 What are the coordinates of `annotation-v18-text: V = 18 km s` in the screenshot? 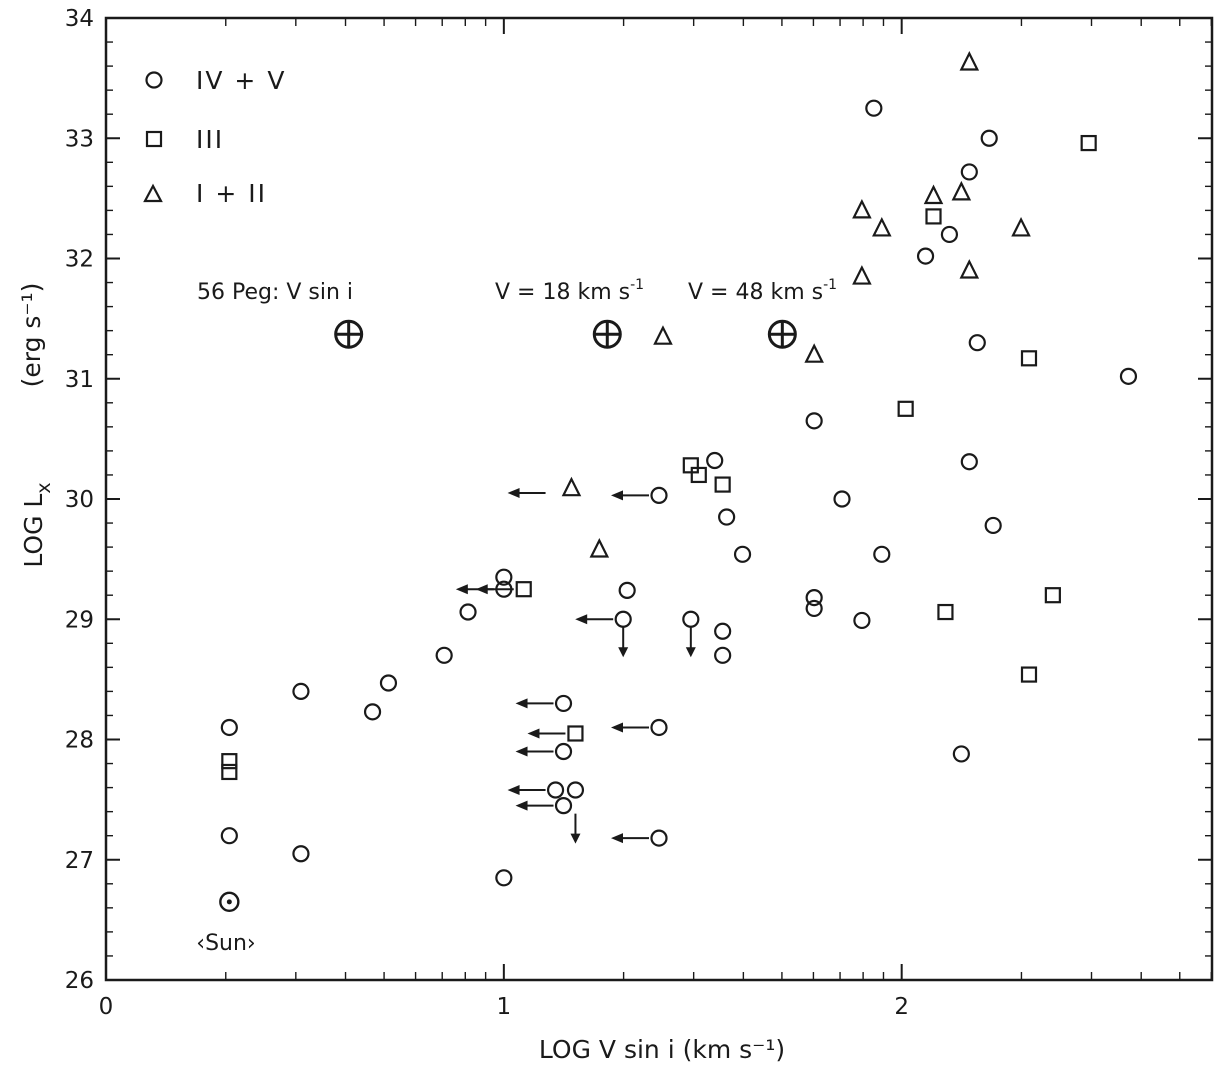 It's located at (562, 292).